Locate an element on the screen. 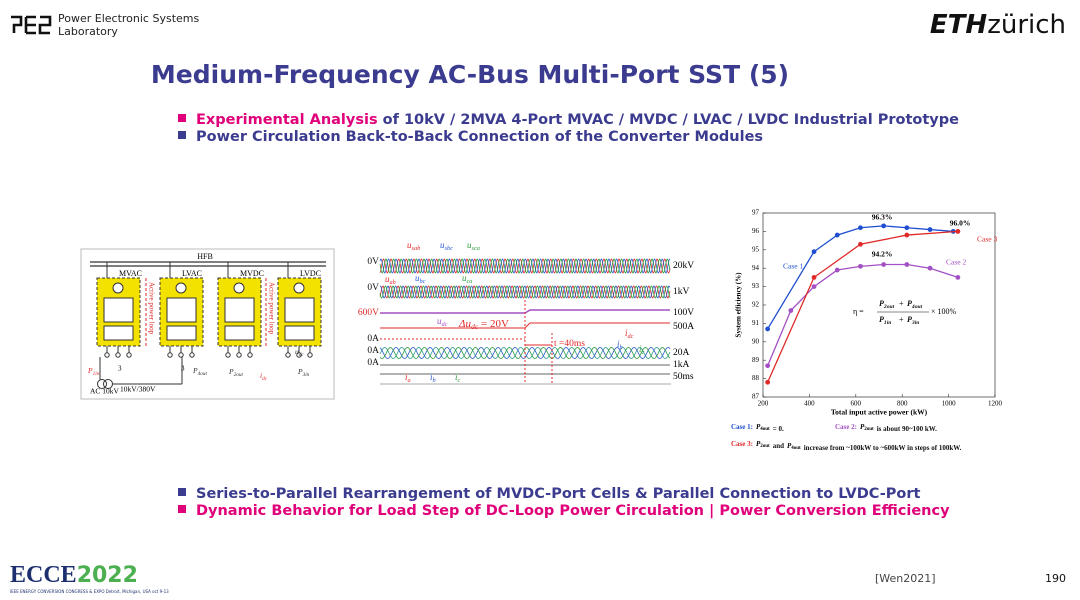 The height and width of the screenshot is (600, 1080). lab-name: Power Electronic Systems Laboratory is located at coordinates (128, 25).